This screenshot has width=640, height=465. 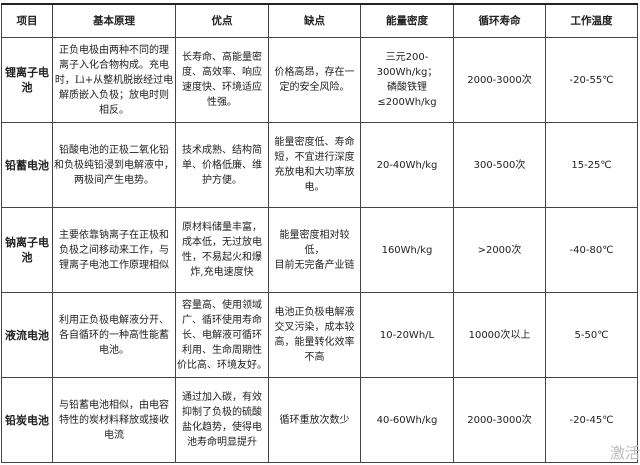 I want to click on cell-temp: -20-55℃, so click(x=591, y=80).